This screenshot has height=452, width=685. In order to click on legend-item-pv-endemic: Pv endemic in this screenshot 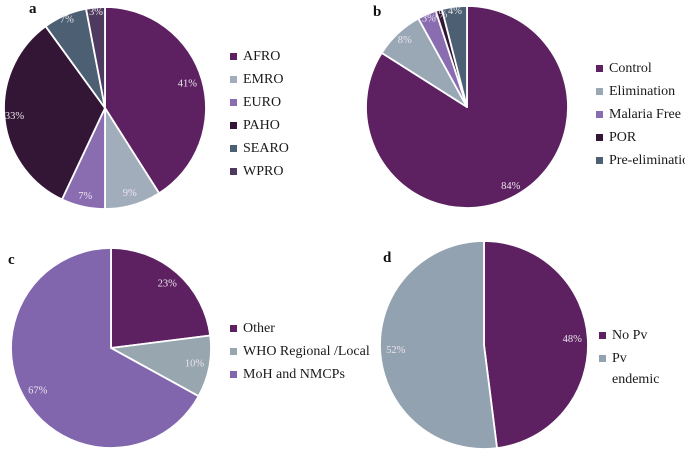, I will do `click(634, 369)`.